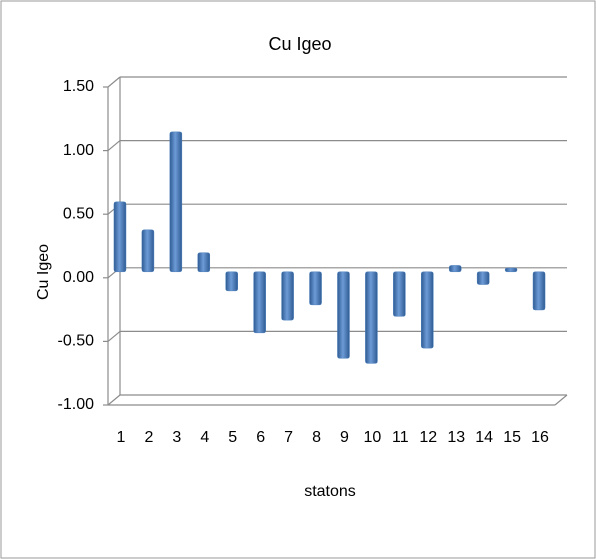 The image size is (596, 559). I want to click on y-tick-label: 0.00, so click(78, 277).